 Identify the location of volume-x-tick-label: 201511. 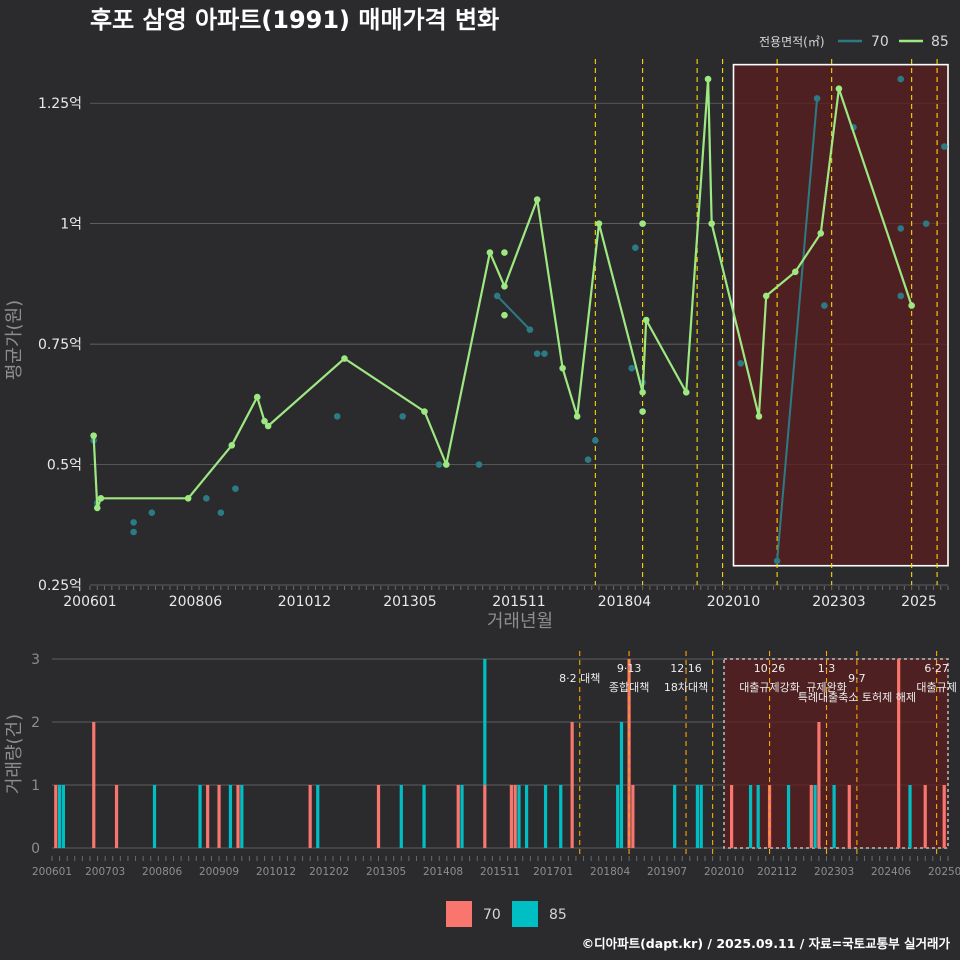
(500, 872).